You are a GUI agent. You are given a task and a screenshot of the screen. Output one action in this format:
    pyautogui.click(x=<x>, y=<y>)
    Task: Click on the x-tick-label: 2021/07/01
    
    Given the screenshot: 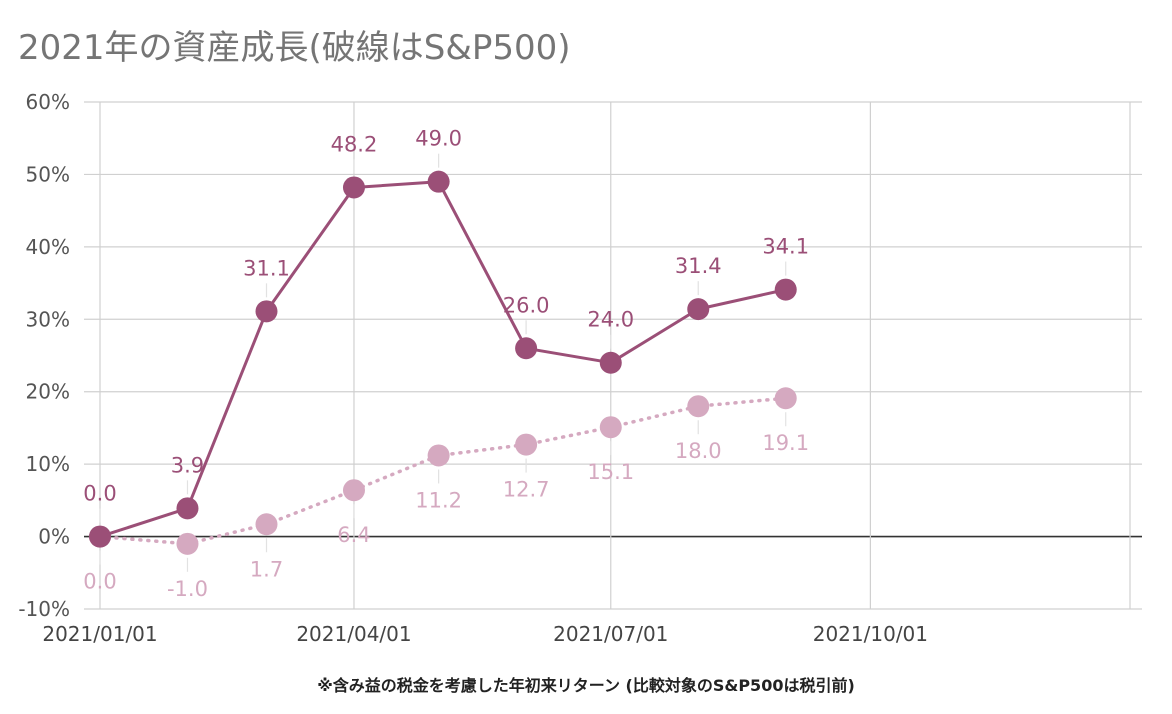 What is the action you would take?
    pyautogui.click(x=610, y=634)
    